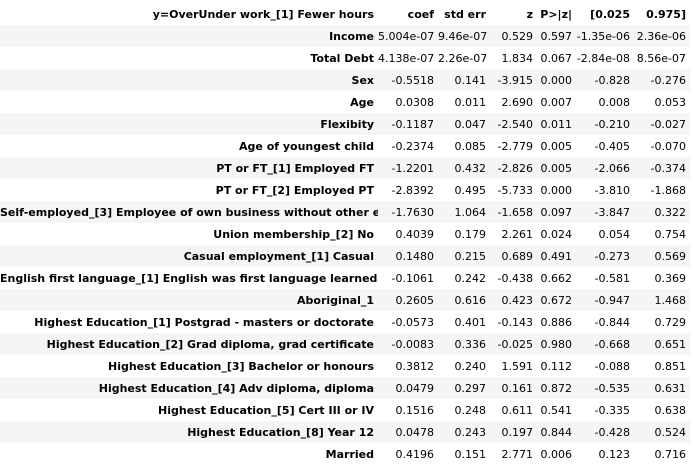  Describe the element at coordinates (556, 344) in the screenshot. I see `table-cell: 0.980` at that location.